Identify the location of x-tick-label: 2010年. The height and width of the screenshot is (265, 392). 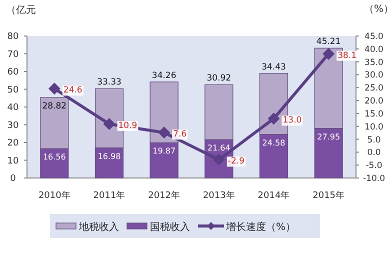
(54, 195).